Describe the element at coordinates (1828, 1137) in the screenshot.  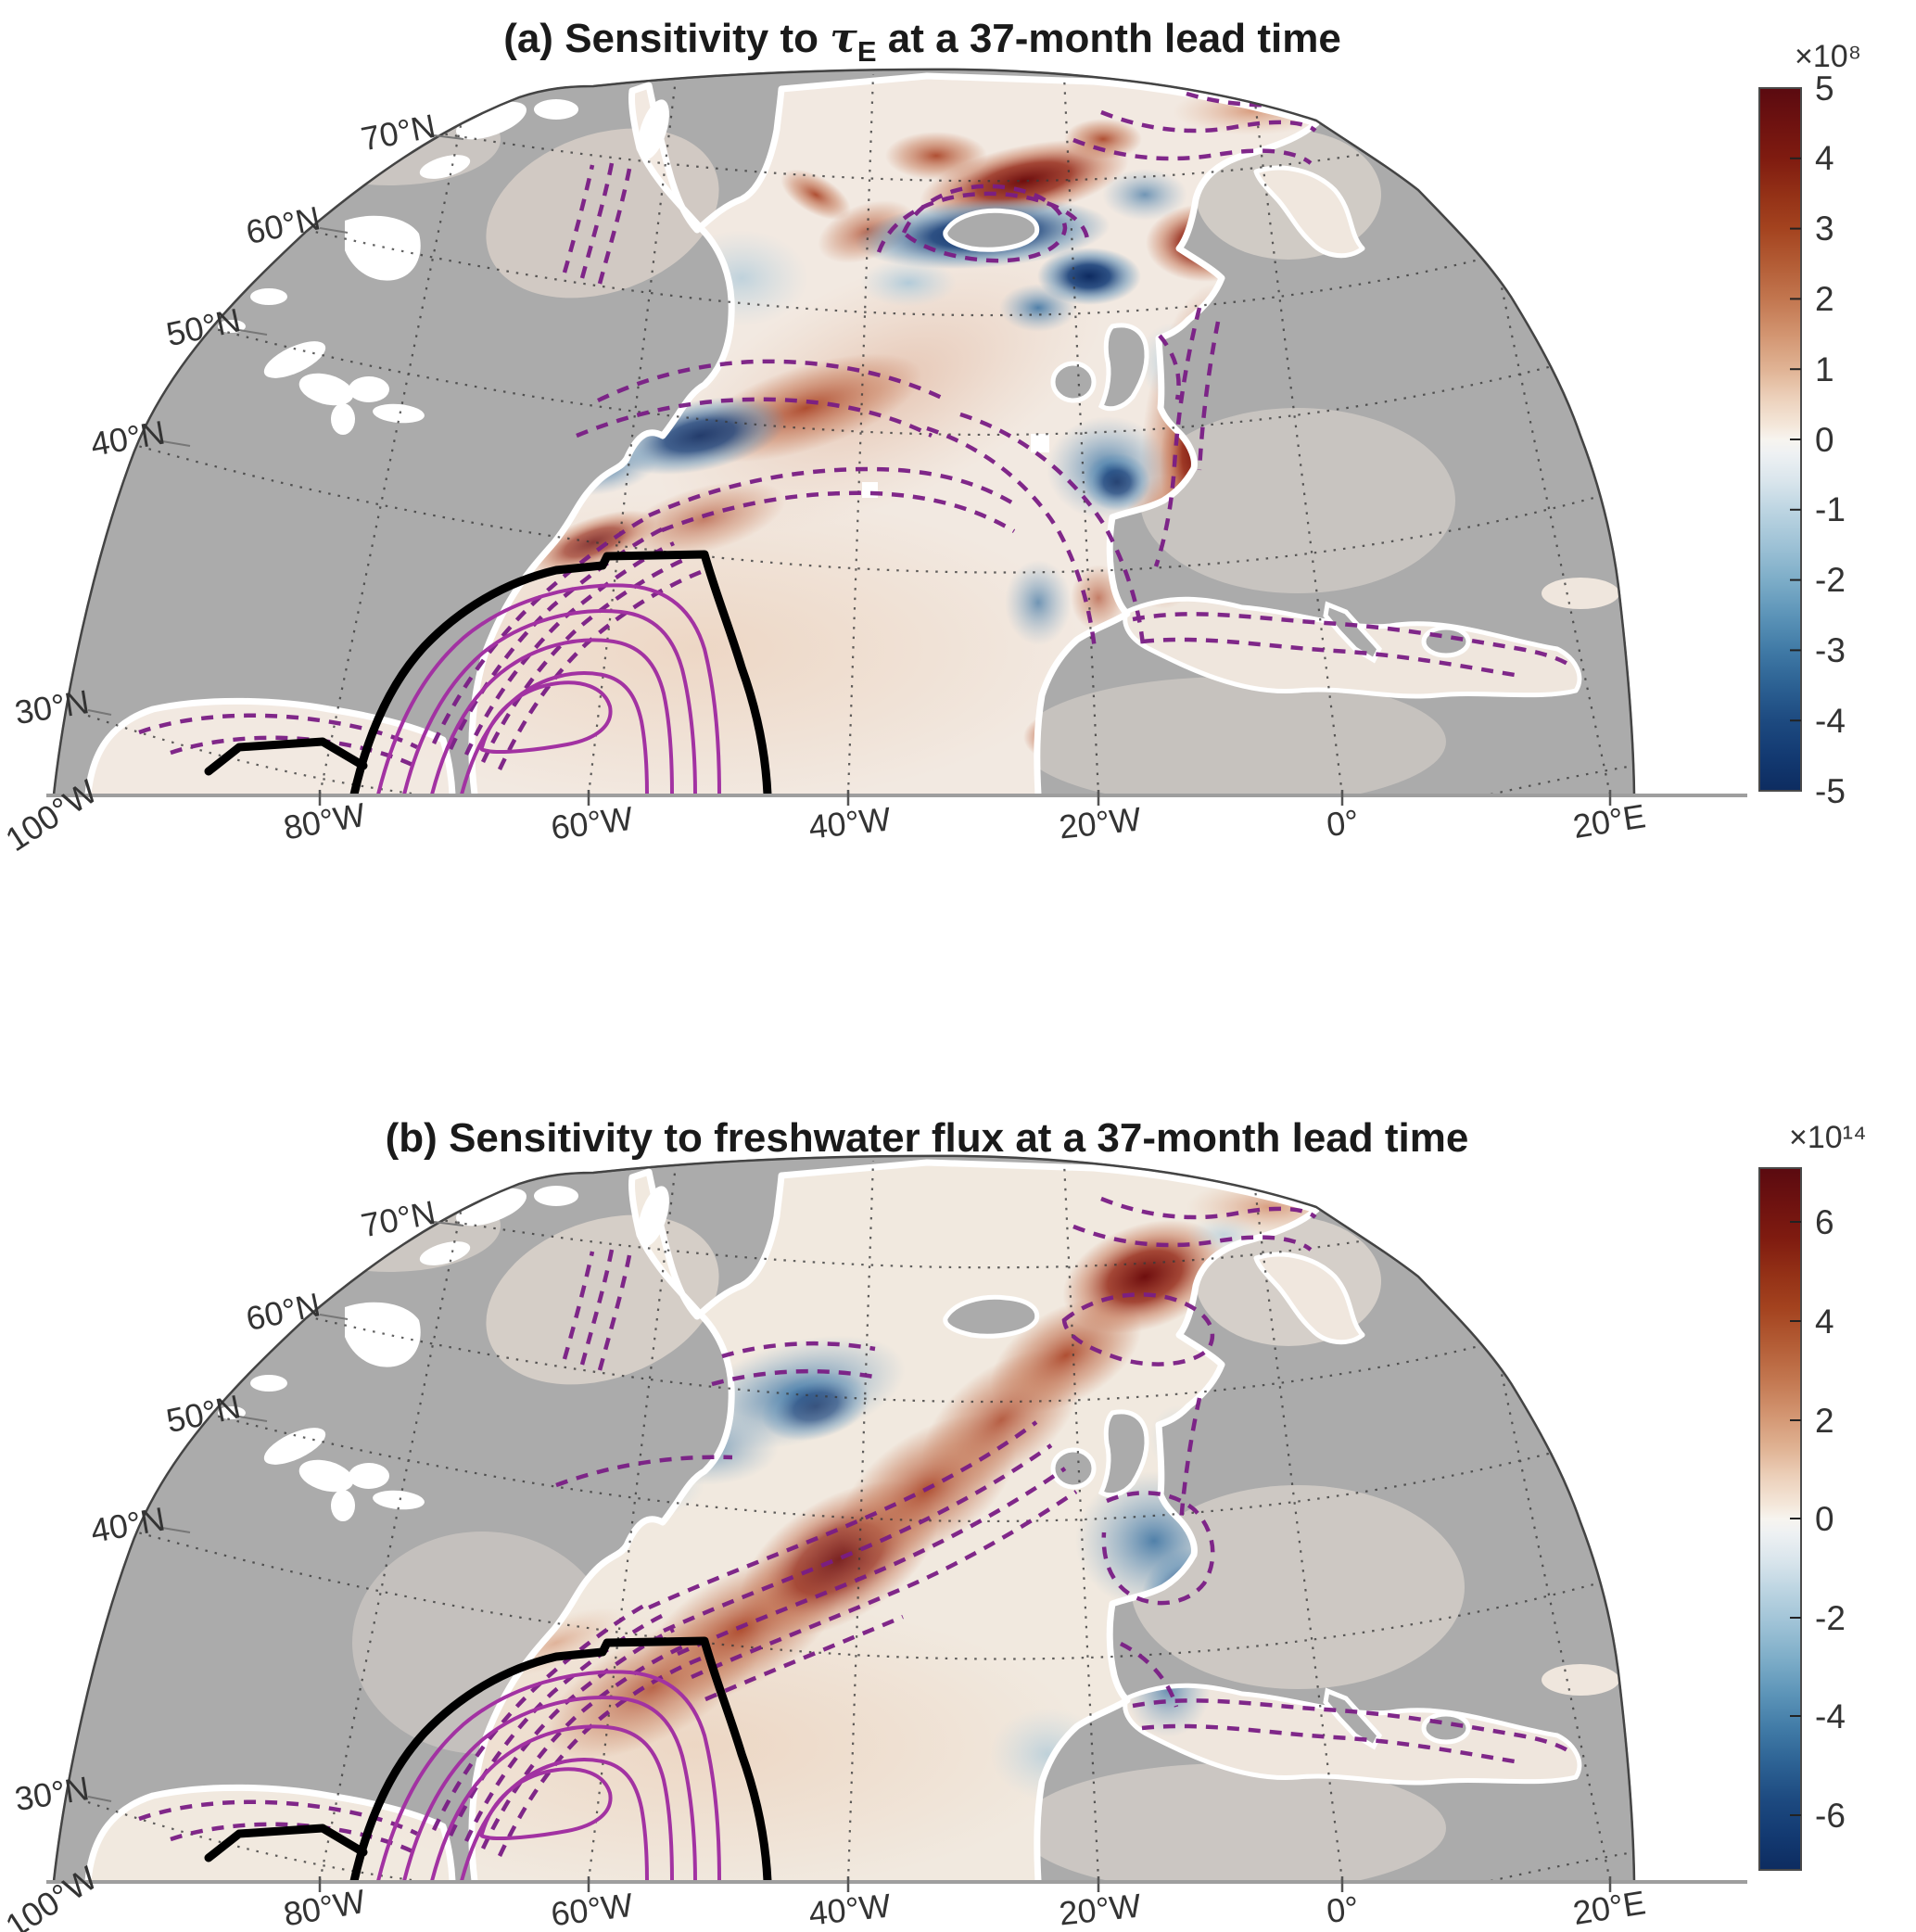
I see `colorbar-exponent: ×10¹⁴` at that location.